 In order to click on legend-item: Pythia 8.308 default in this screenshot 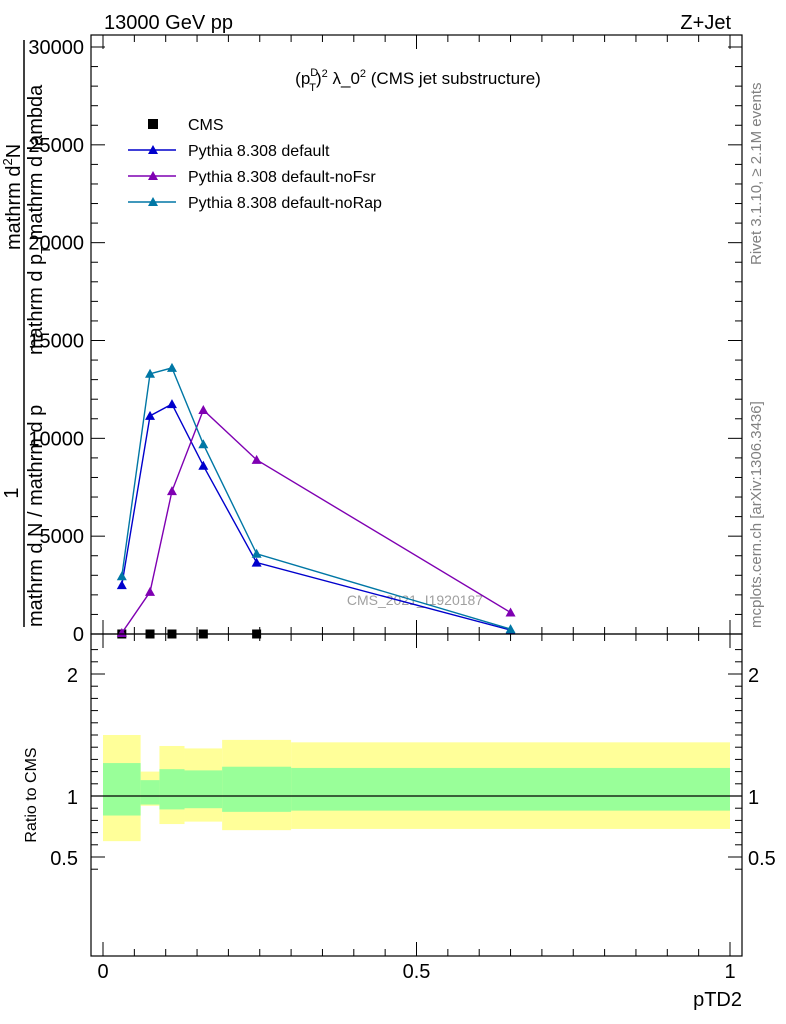, I will do `click(229, 151)`.